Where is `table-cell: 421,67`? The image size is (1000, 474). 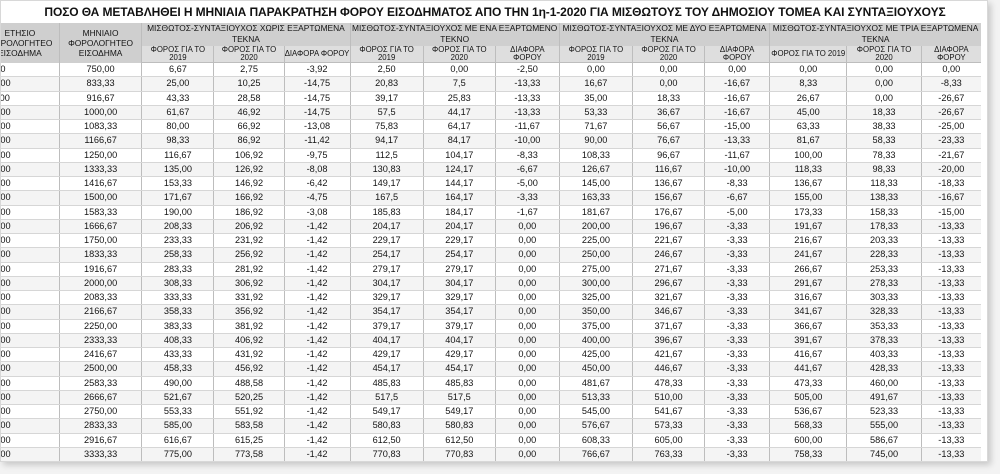 table-cell: 421,67 is located at coordinates (668, 355).